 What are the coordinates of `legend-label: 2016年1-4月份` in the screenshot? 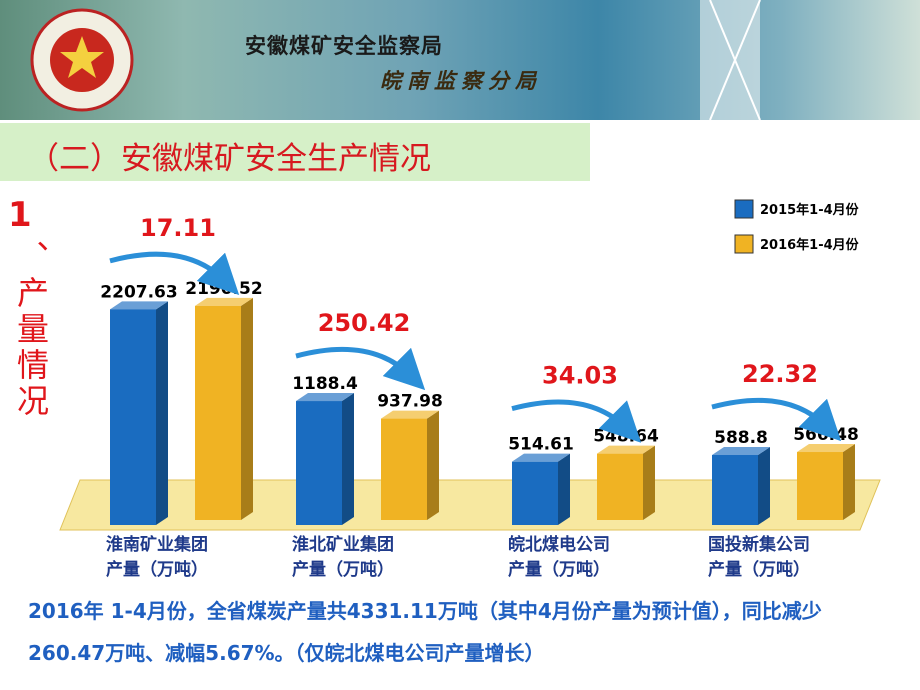 It's located at (810, 245).